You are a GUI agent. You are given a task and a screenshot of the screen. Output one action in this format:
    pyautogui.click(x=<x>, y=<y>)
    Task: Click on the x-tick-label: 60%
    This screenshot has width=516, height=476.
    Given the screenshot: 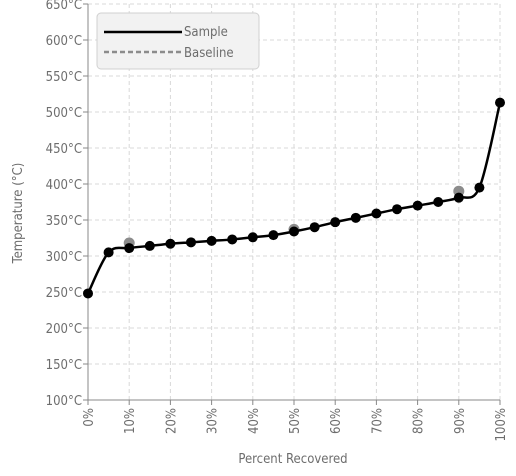 What is the action you would take?
    pyautogui.click(x=336, y=421)
    